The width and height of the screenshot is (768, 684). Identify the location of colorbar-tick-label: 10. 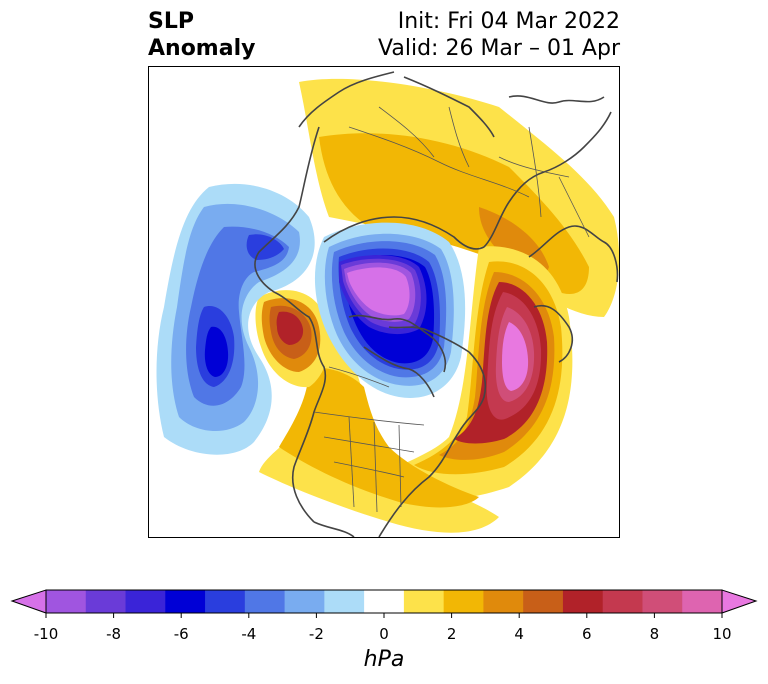
(721, 634).